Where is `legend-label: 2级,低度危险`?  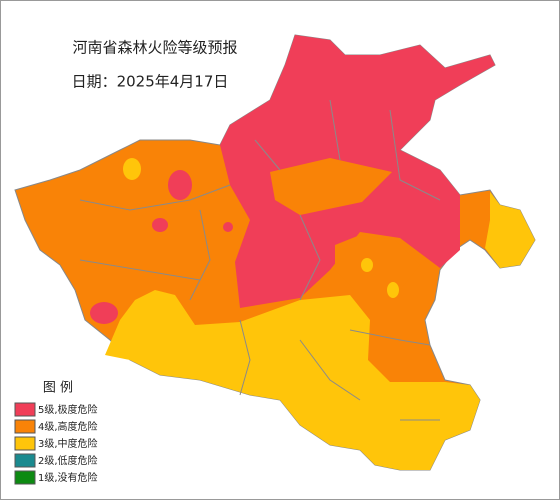 legend-label: 2级,低度危险 is located at coordinates (68, 460).